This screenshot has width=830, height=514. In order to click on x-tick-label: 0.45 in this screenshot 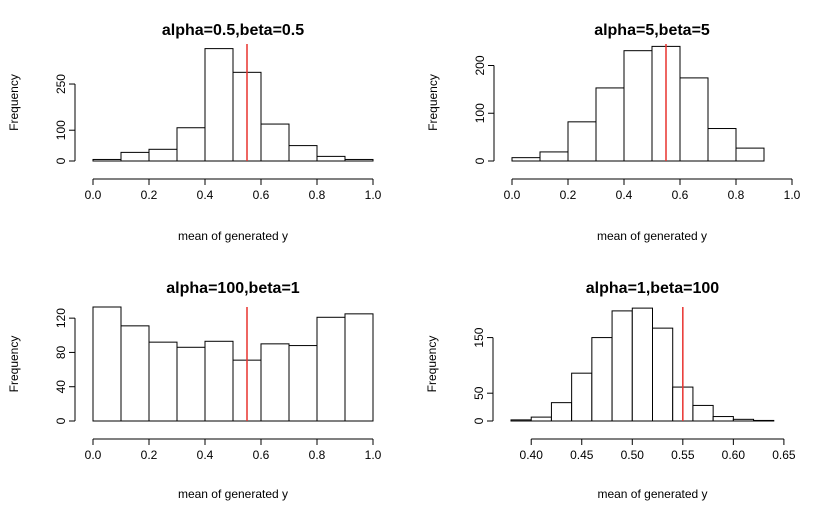, I will do `click(582, 455)`.